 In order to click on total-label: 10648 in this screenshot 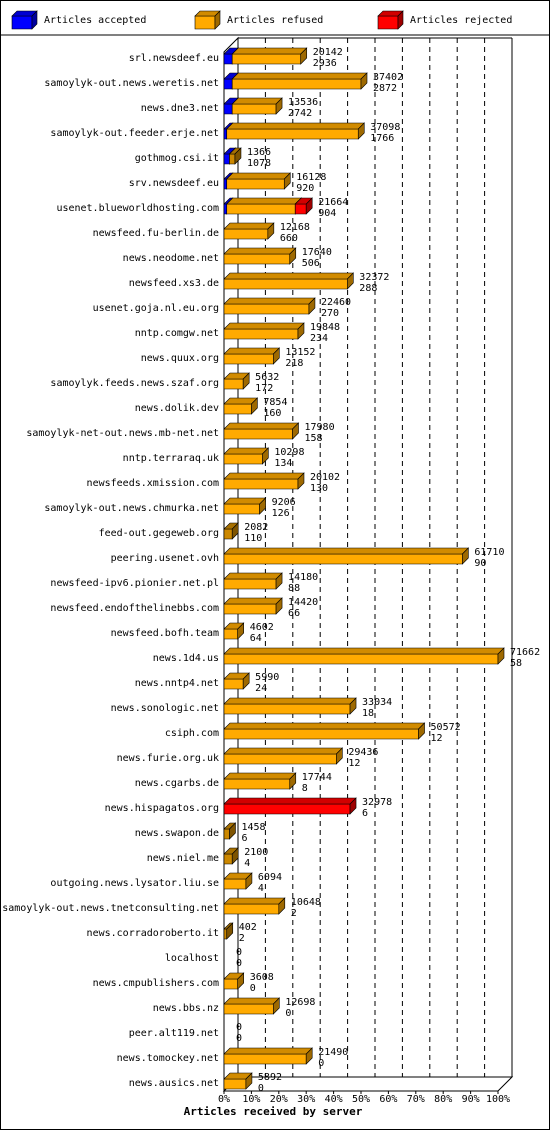, I will do `click(306, 902)`.